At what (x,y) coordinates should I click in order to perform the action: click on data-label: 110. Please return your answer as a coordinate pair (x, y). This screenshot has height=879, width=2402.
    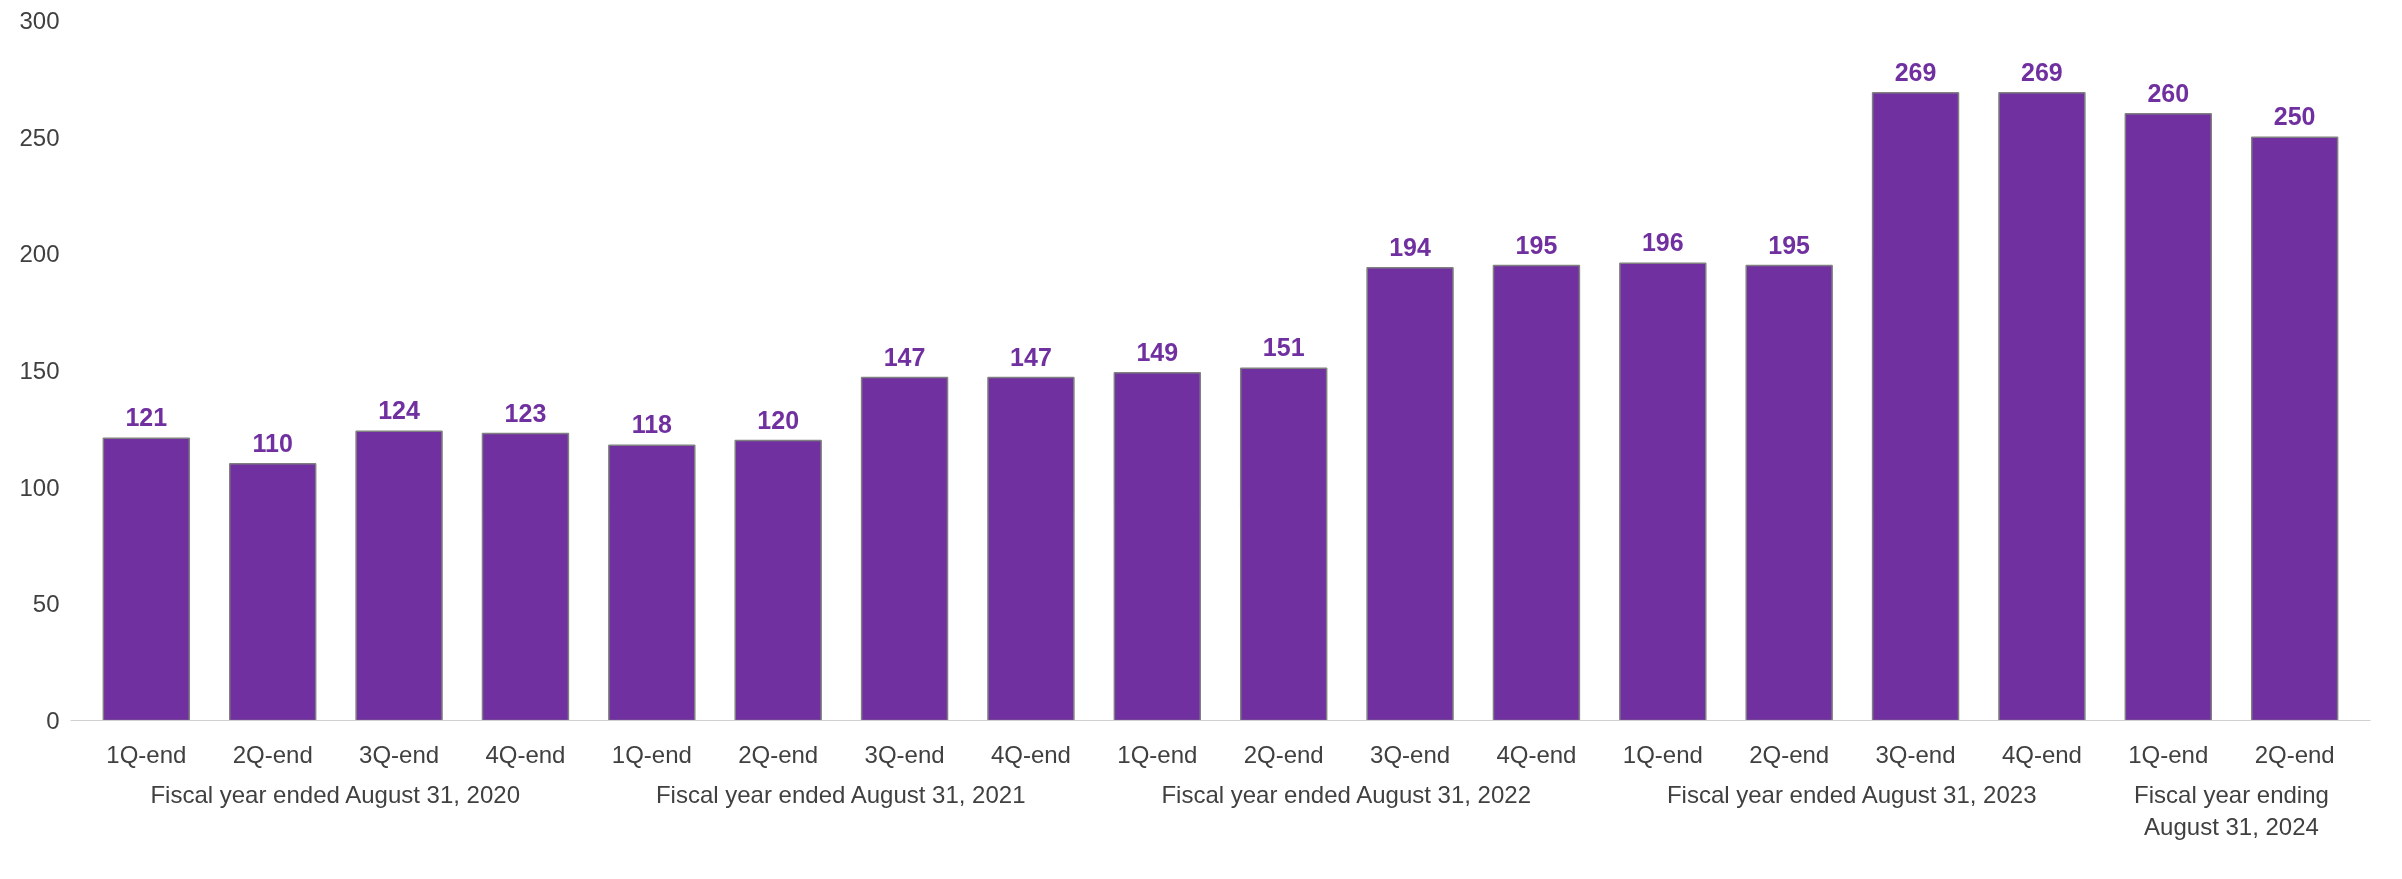
    Looking at the image, I should click on (272, 442).